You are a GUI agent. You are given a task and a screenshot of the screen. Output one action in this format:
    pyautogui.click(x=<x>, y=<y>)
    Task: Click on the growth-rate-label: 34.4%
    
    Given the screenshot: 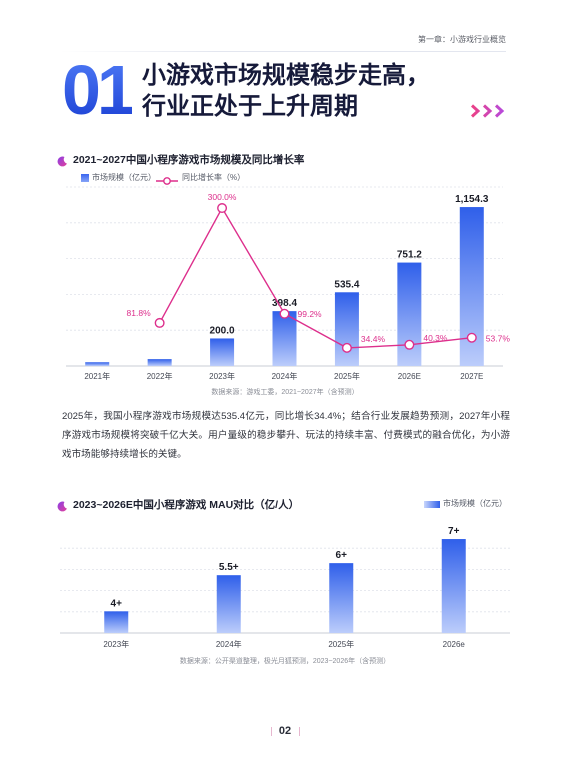 What is the action you would take?
    pyautogui.click(x=373, y=339)
    